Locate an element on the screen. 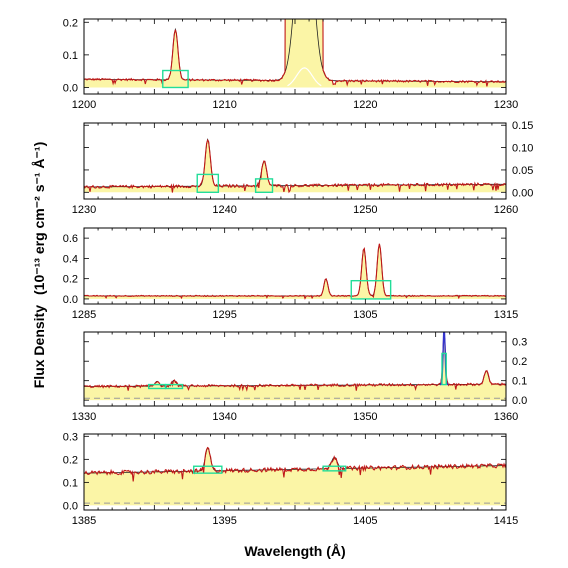 The image size is (568, 568). y-tick-label: 0.4 is located at coordinates (70, 259).